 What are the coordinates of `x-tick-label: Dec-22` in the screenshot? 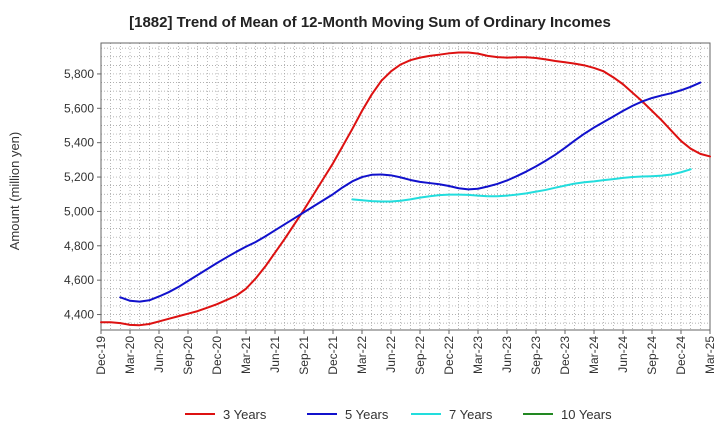 It's located at (449, 355).